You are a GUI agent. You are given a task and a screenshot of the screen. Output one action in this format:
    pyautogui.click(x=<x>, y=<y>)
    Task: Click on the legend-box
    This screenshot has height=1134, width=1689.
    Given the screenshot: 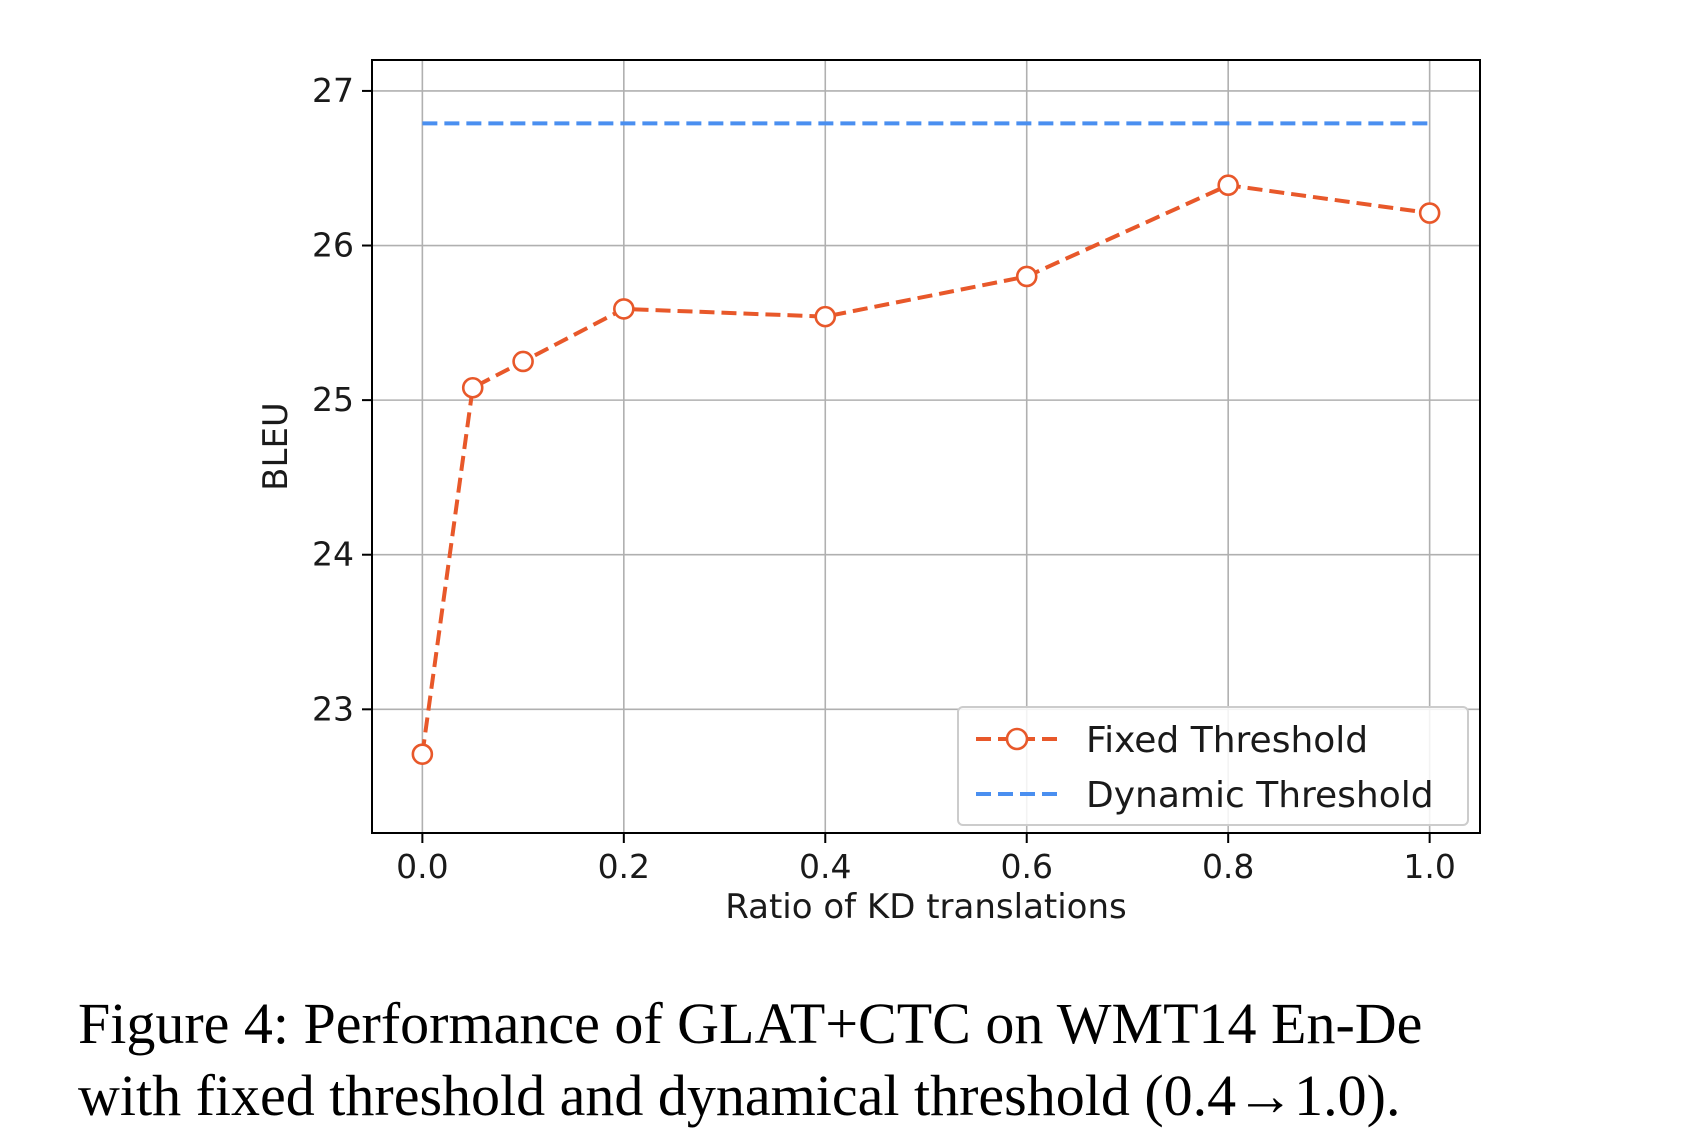 What is the action you would take?
    pyautogui.click(x=1213, y=766)
    